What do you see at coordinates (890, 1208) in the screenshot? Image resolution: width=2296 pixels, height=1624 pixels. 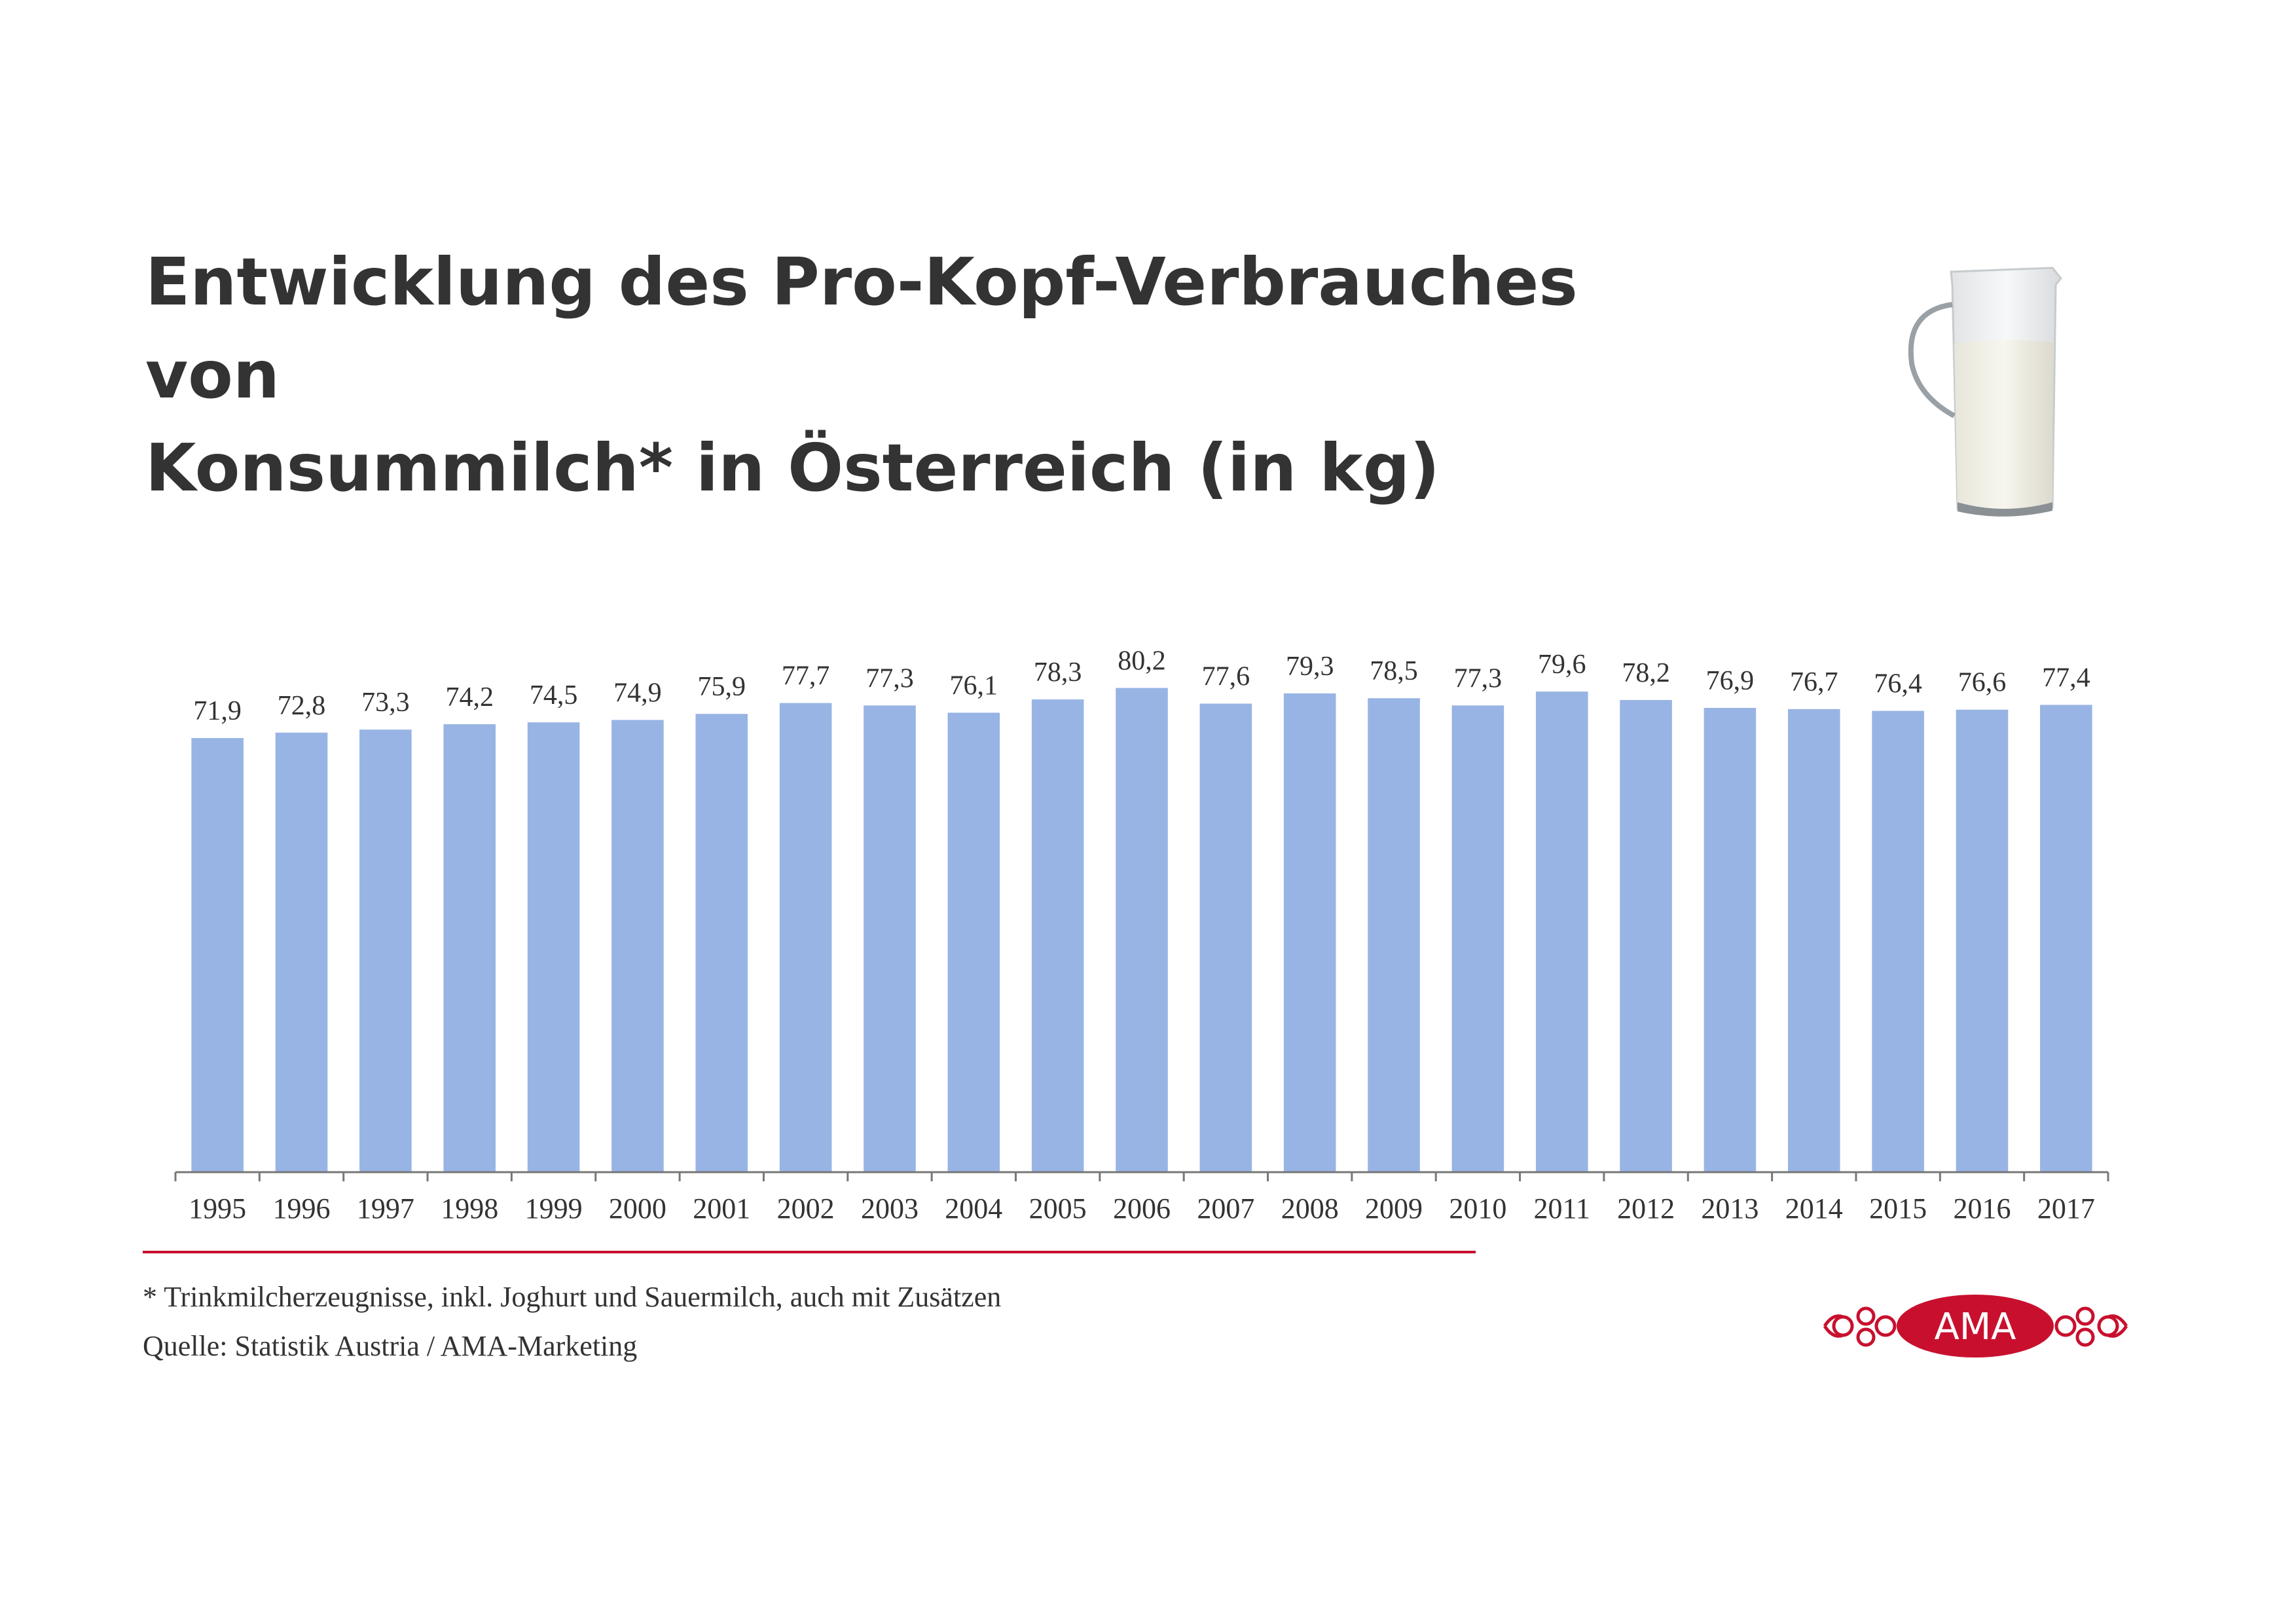 I see `x-tick-label-2003: 2003` at bounding box center [890, 1208].